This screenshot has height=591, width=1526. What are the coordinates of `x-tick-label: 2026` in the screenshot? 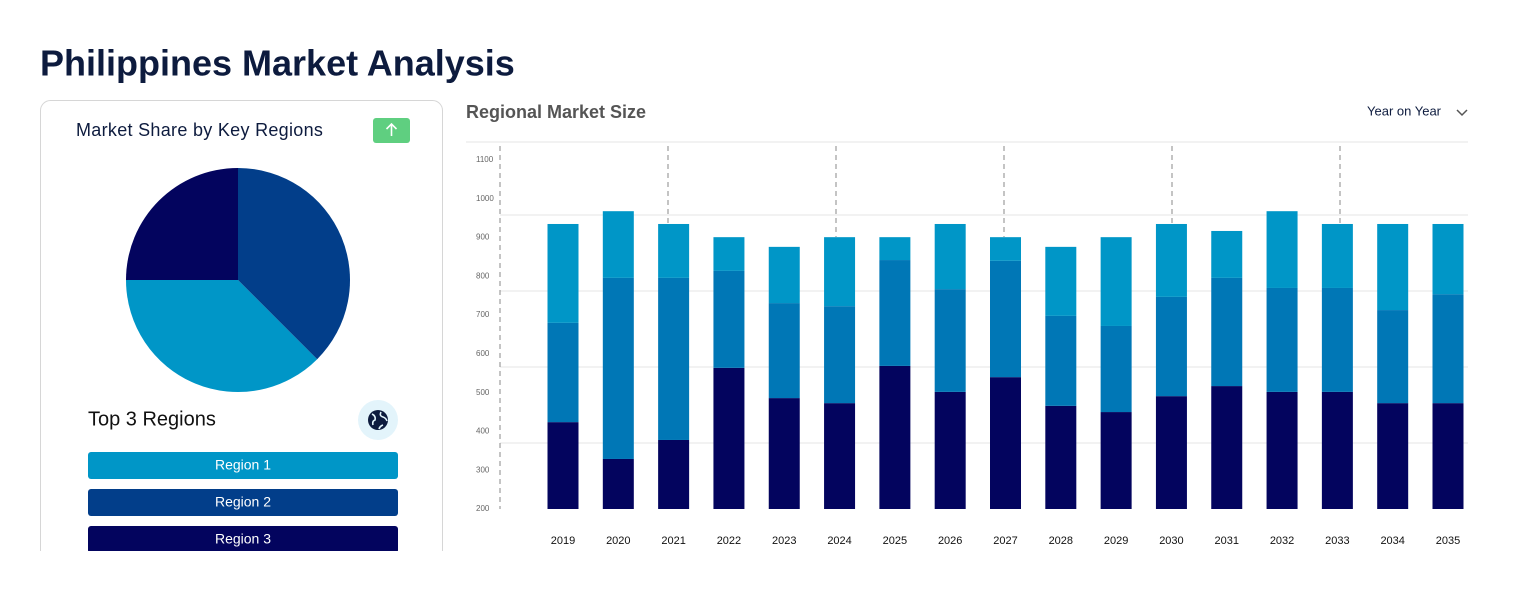 It's located at (950, 541).